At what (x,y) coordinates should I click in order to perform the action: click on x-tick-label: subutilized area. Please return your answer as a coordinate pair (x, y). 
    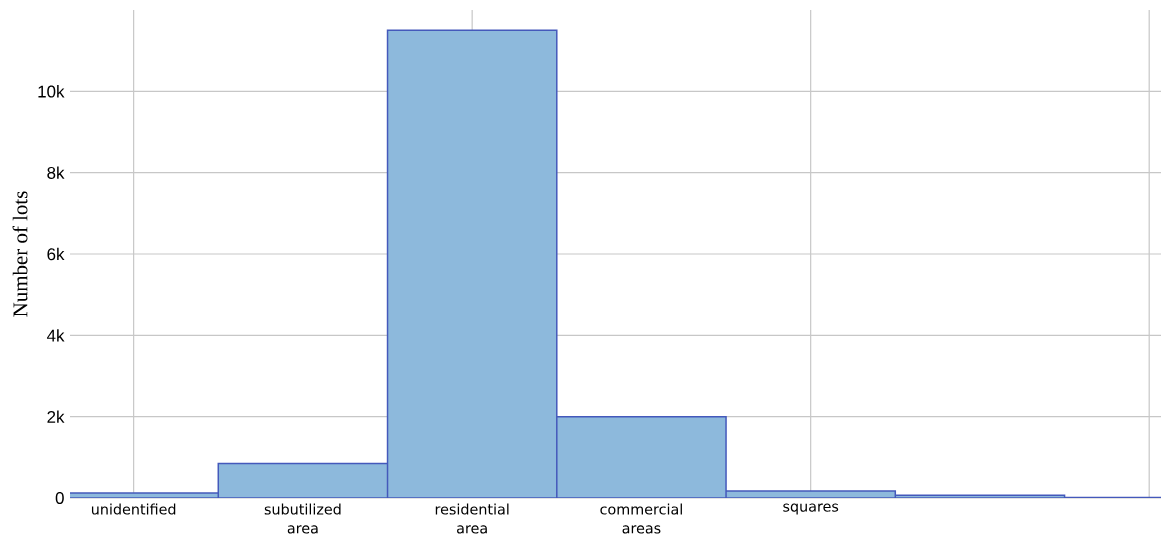
    Looking at the image, I should click on (302, 518).